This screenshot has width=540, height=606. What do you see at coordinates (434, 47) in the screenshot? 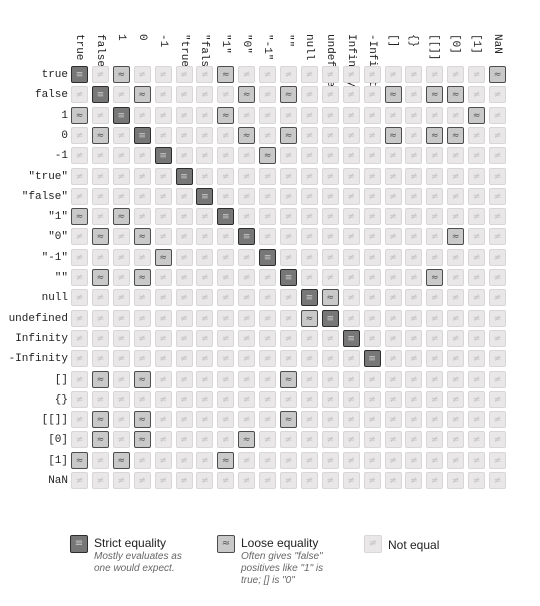
I see `column-label: [[]]` at bounding box center [434, 47].